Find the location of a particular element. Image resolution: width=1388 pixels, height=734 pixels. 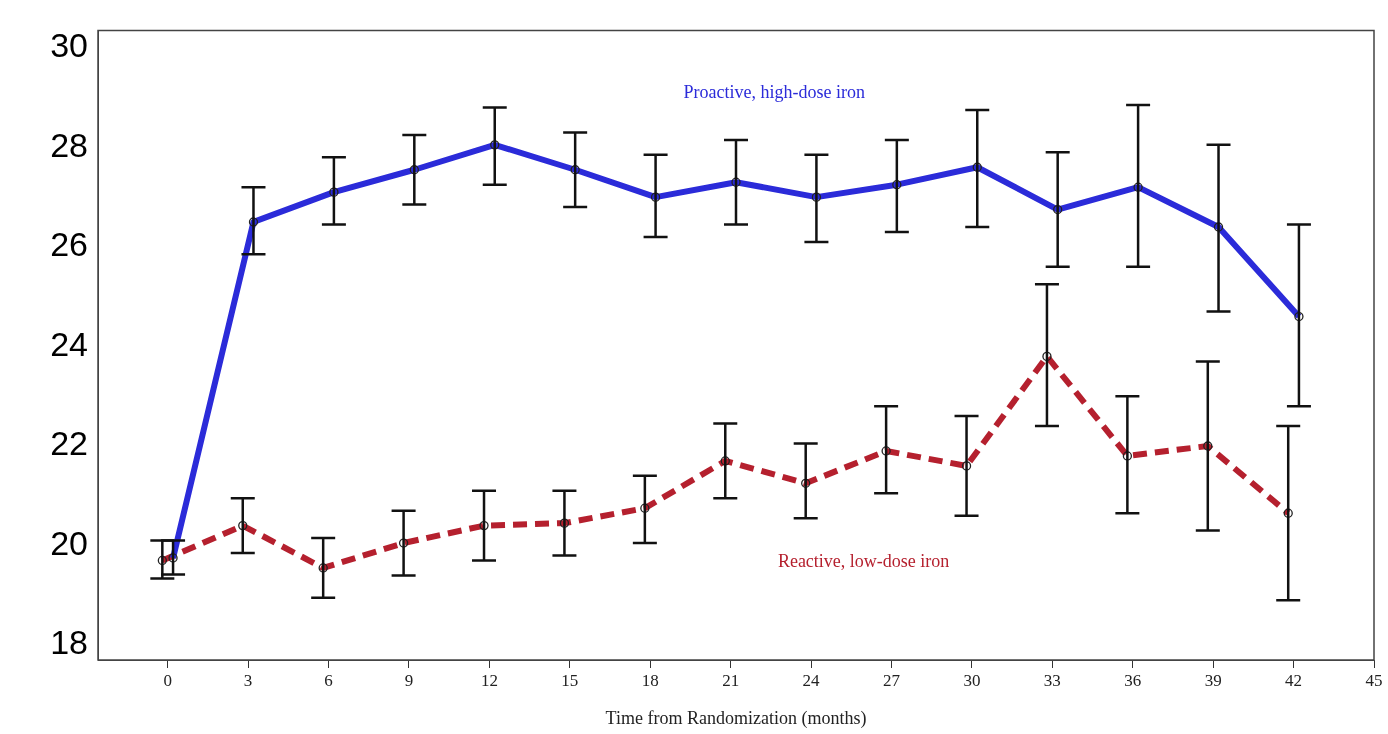

x-tick-label: 15 is located at coordinates (570, 680).